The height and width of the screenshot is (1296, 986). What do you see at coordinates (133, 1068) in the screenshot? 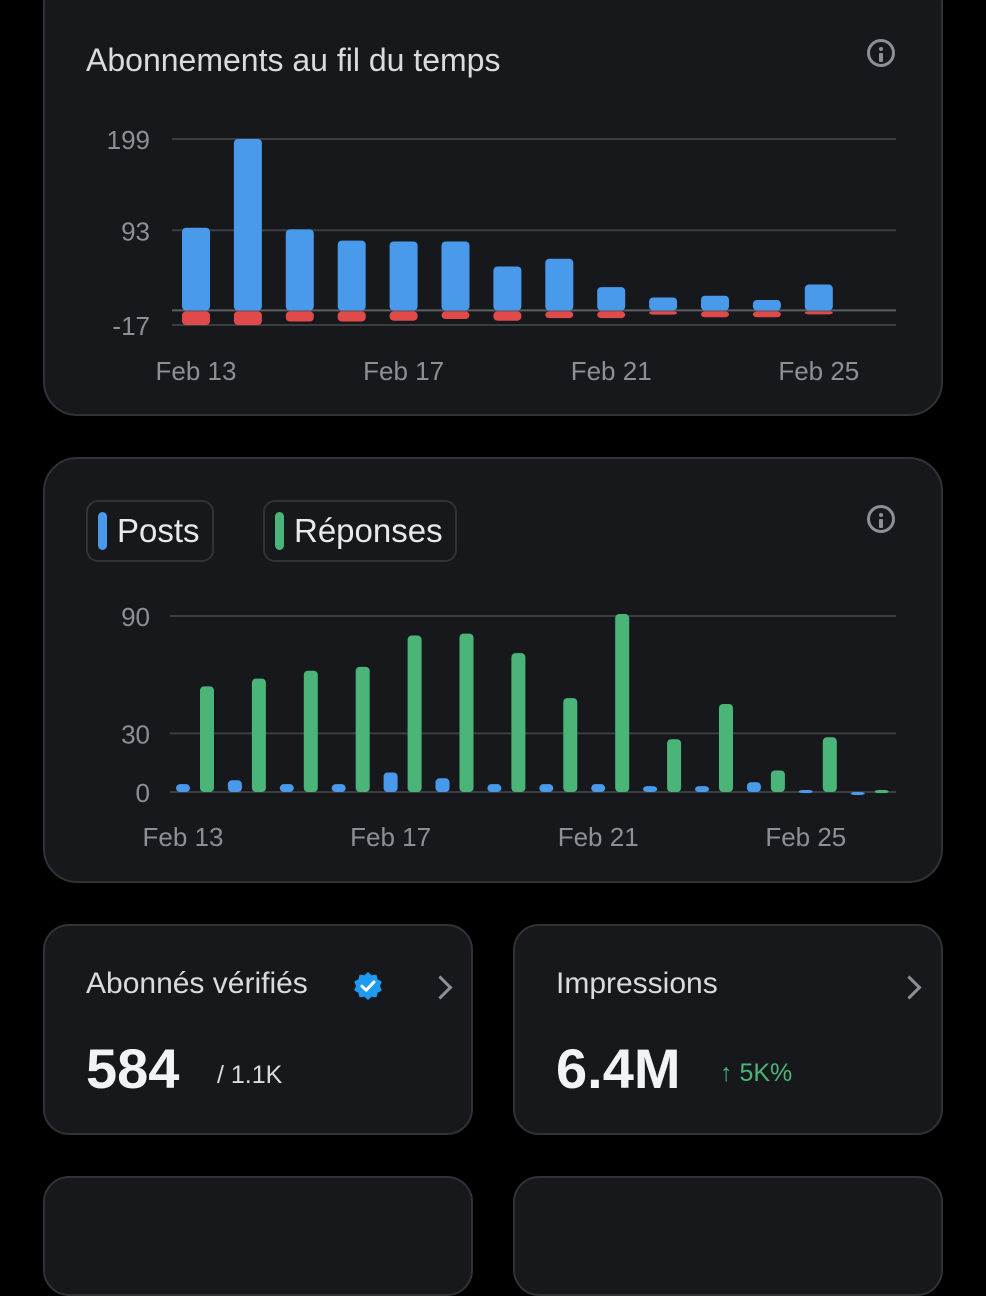
I see `verified-followers-value: 584` at bounding box center [133, 1068].